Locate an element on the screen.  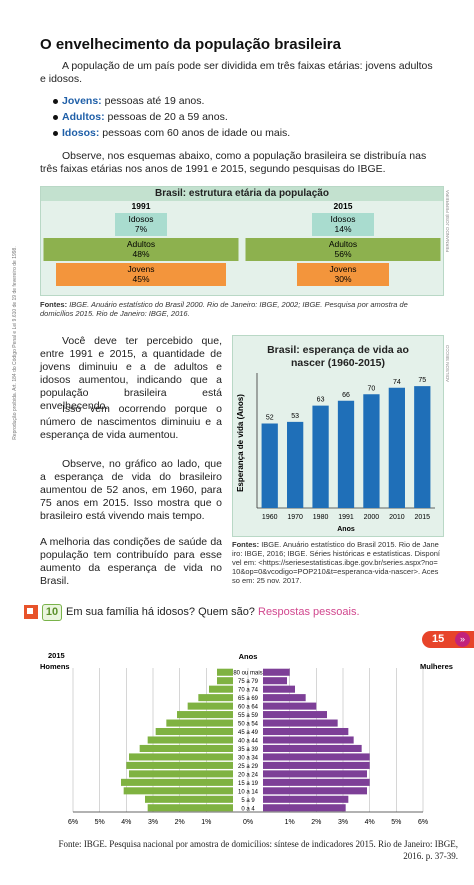
x-tick-label: 2% is located at coordinates (180, 822).